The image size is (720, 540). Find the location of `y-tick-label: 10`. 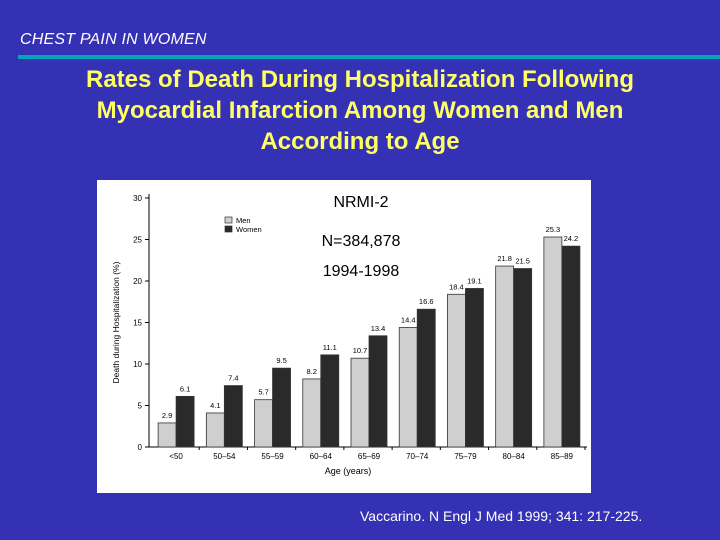

y-tick-label: 10 is located at coordinates (137, 364).